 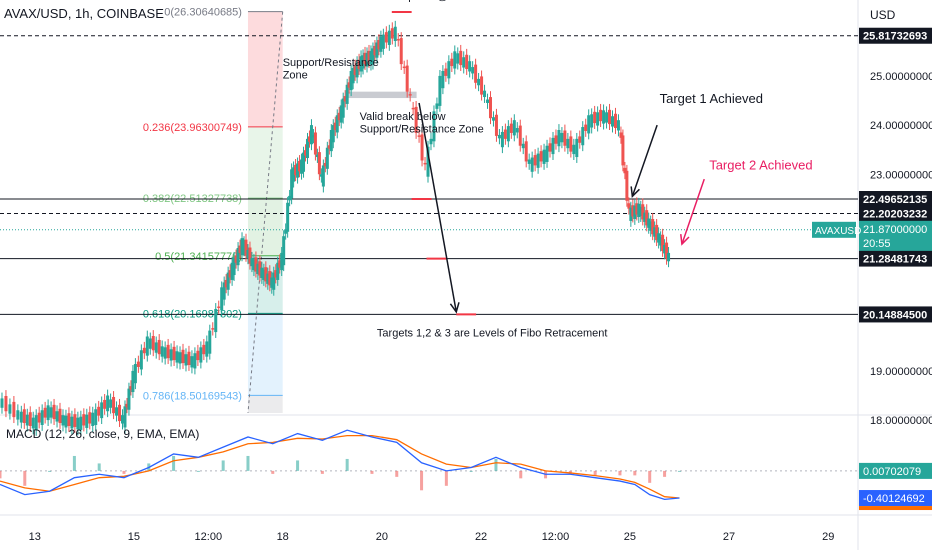 I want to click on fib-zone, so click(x=265, y=69).